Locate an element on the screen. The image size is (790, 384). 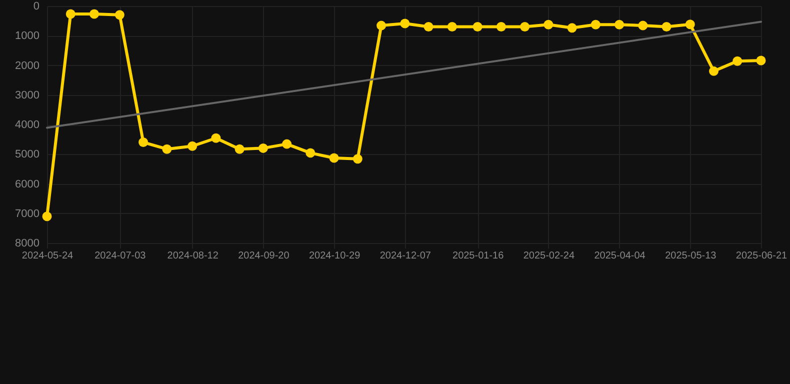
x-tick-label: 2024-12-07 is located at coordinates (406, 256).